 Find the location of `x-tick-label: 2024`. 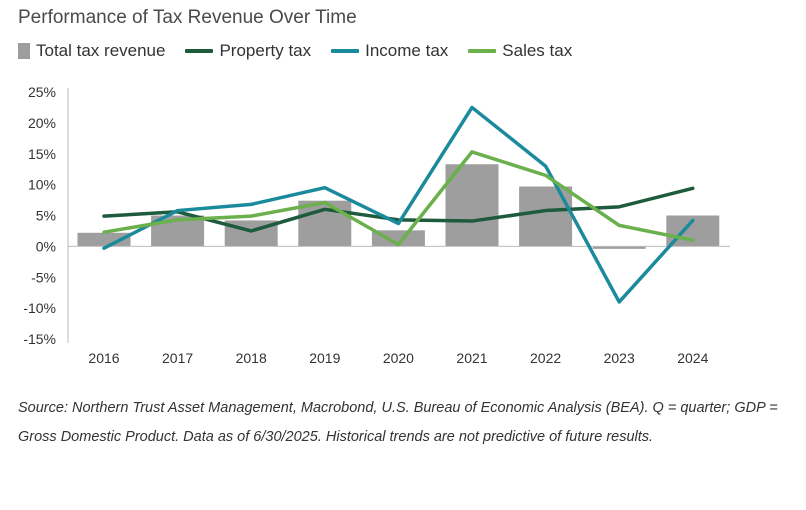

x-tick-label: 2024 is located at coordinates (692, 358).